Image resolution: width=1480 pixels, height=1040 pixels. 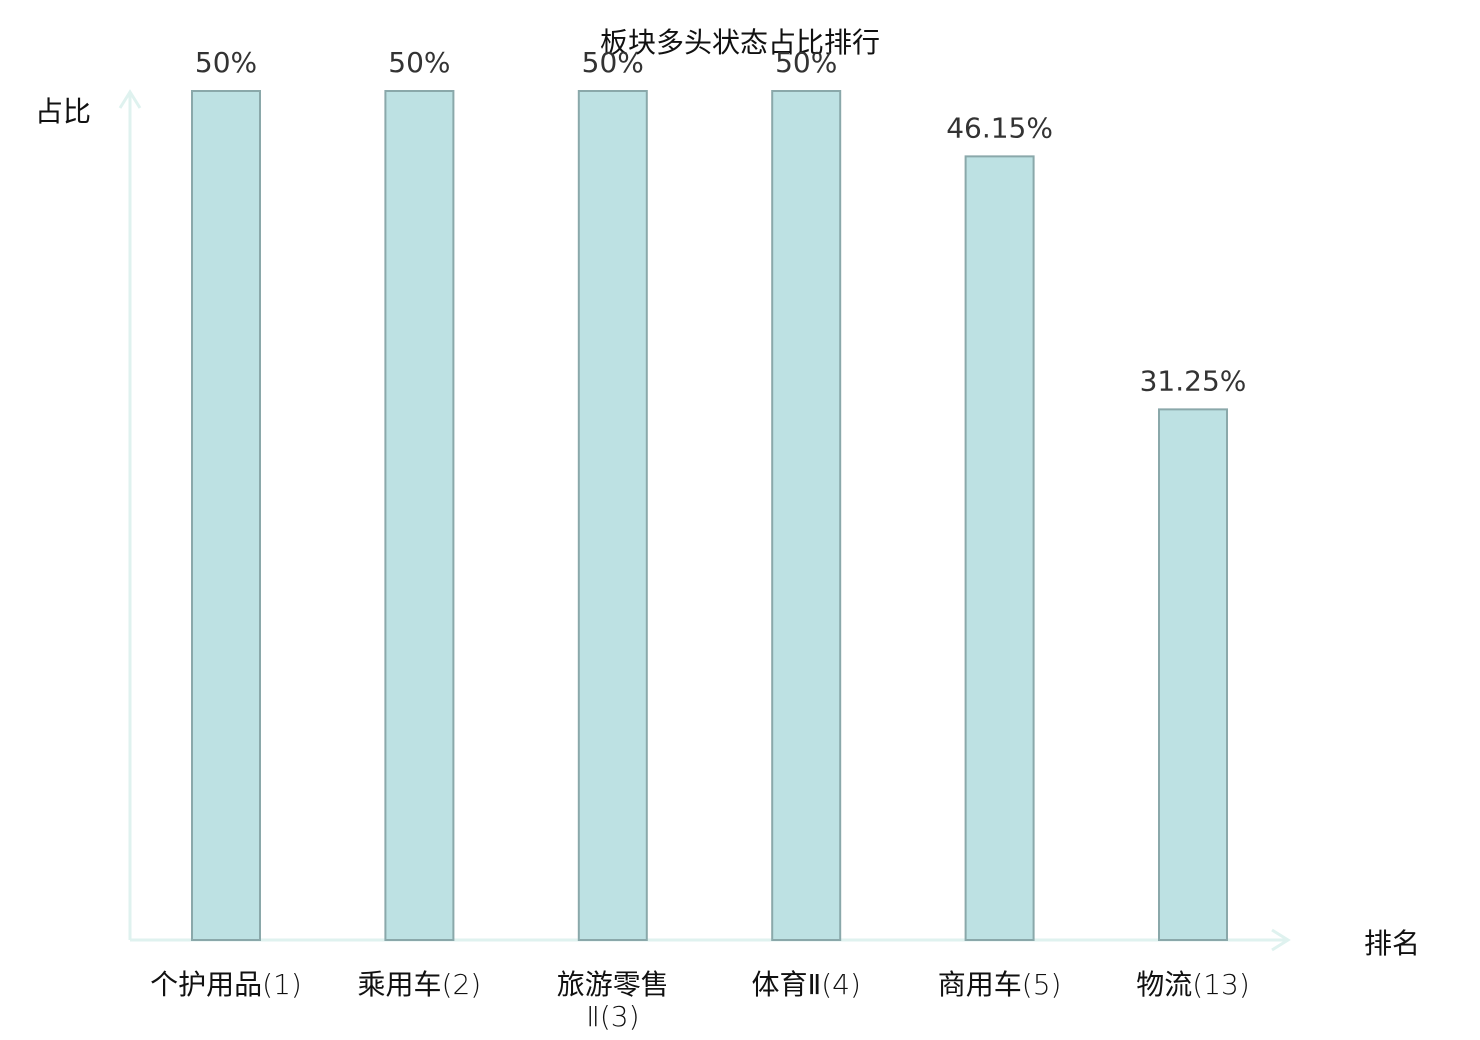 What do you see at coordinates (613, 1000) in the screenshot?
I see `tick-label: 旅游零售 Ⅱ(3)` at bounding box center [613, 1000].